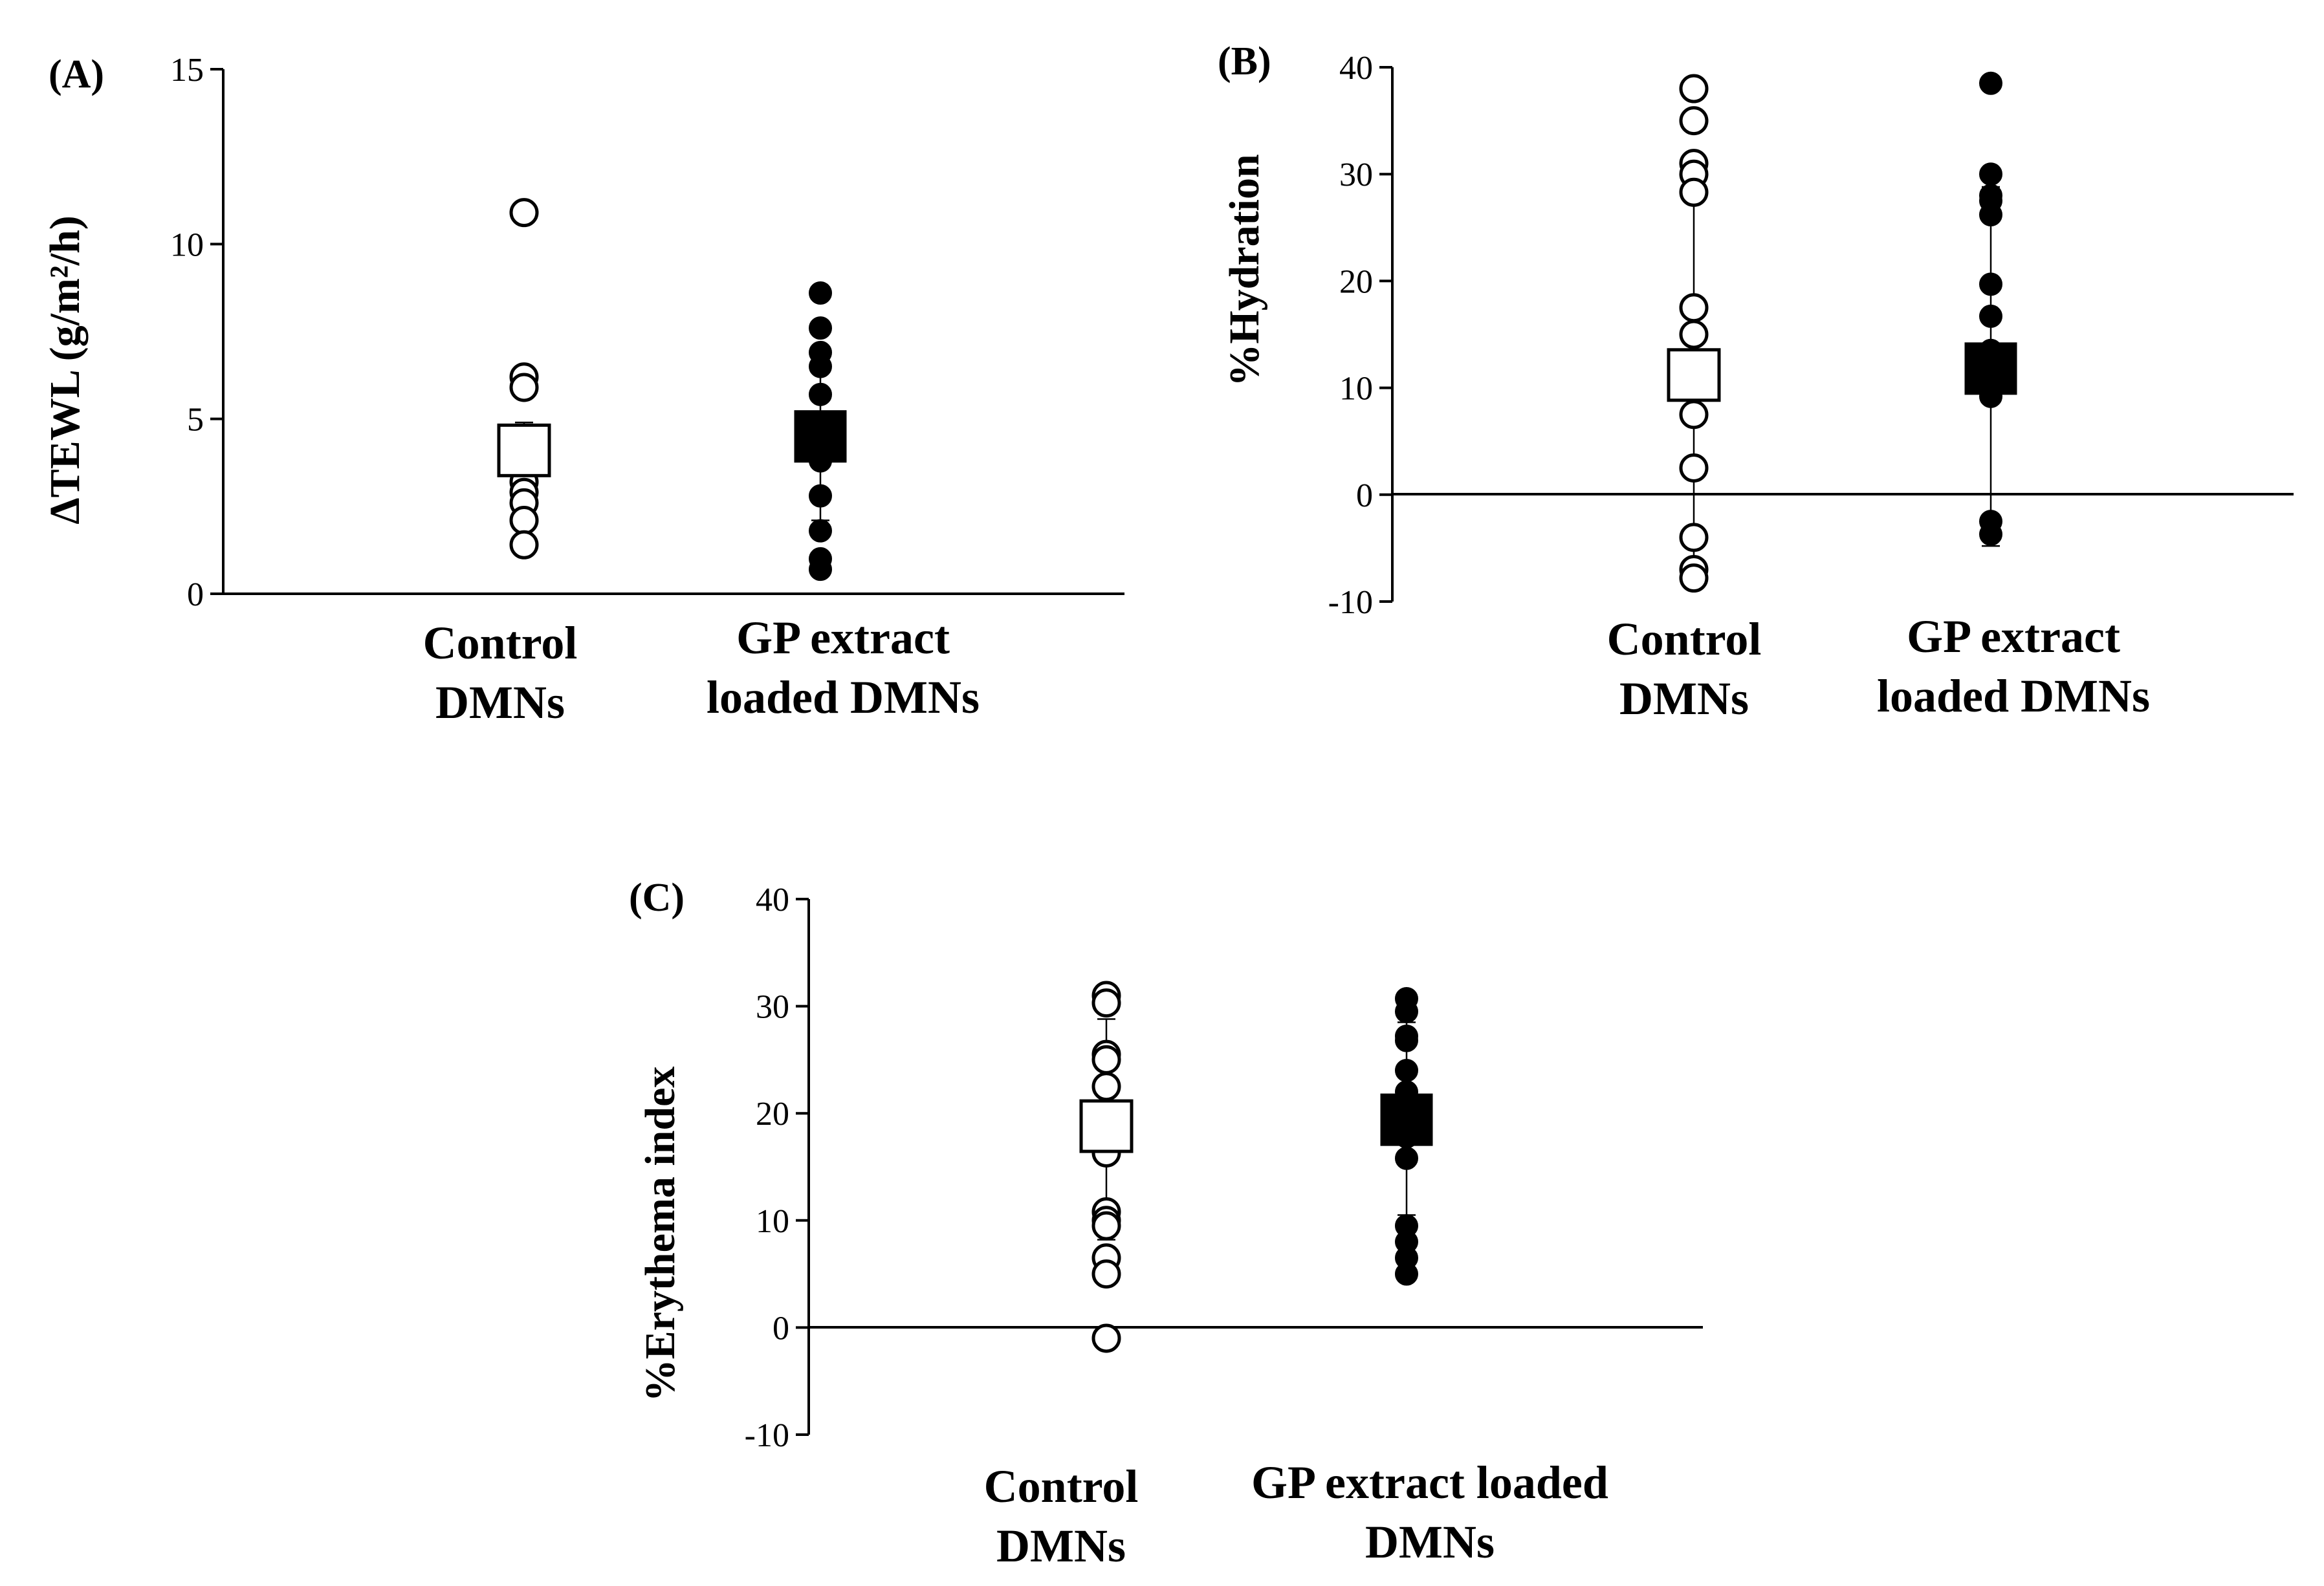  What do you see at coordinates (777, 1168) in the screenshot?
I see `panel-c-ticks: -10 0 10 20 30 40` at bounding box center [777, 1168].